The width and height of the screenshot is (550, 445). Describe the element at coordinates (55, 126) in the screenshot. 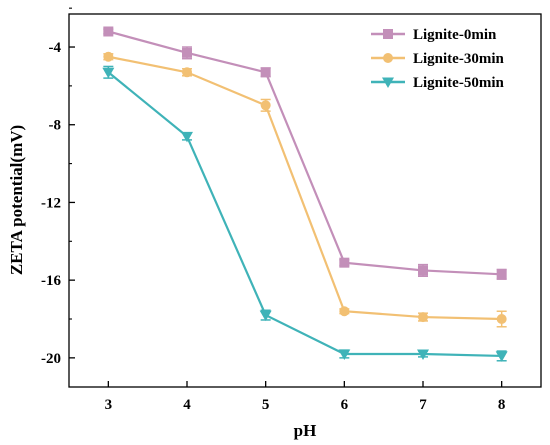

I see `y-tick-label: -8` at that location.